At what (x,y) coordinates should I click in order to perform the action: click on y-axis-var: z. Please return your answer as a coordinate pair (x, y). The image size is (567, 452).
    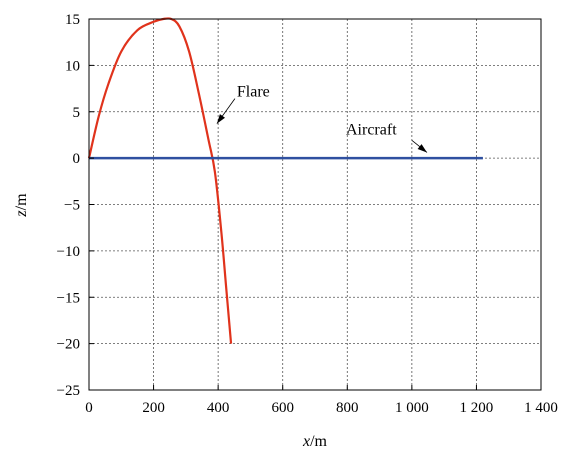
    Looking at the image, I should click on (21, 214).